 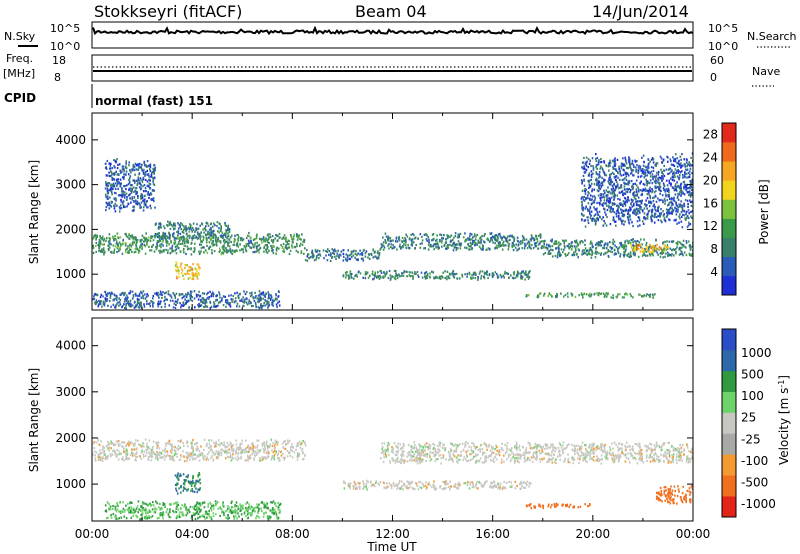 I want to click on nsky-tick-bottom: 10^0, so click(x=65, y=46).